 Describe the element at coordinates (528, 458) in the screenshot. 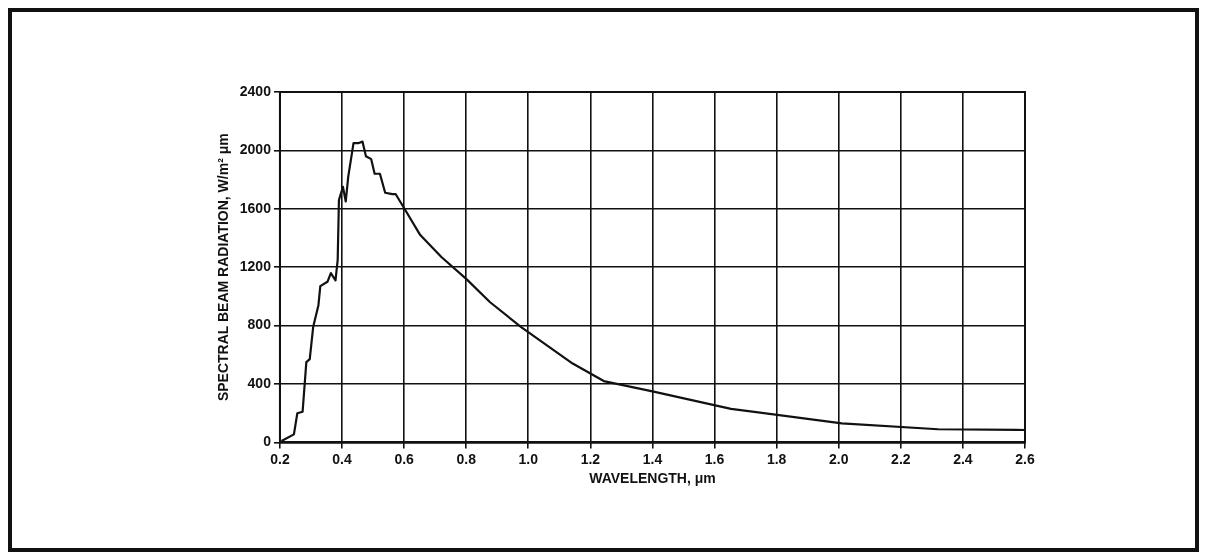

I see `x-tick-label: 1.0` at that location.